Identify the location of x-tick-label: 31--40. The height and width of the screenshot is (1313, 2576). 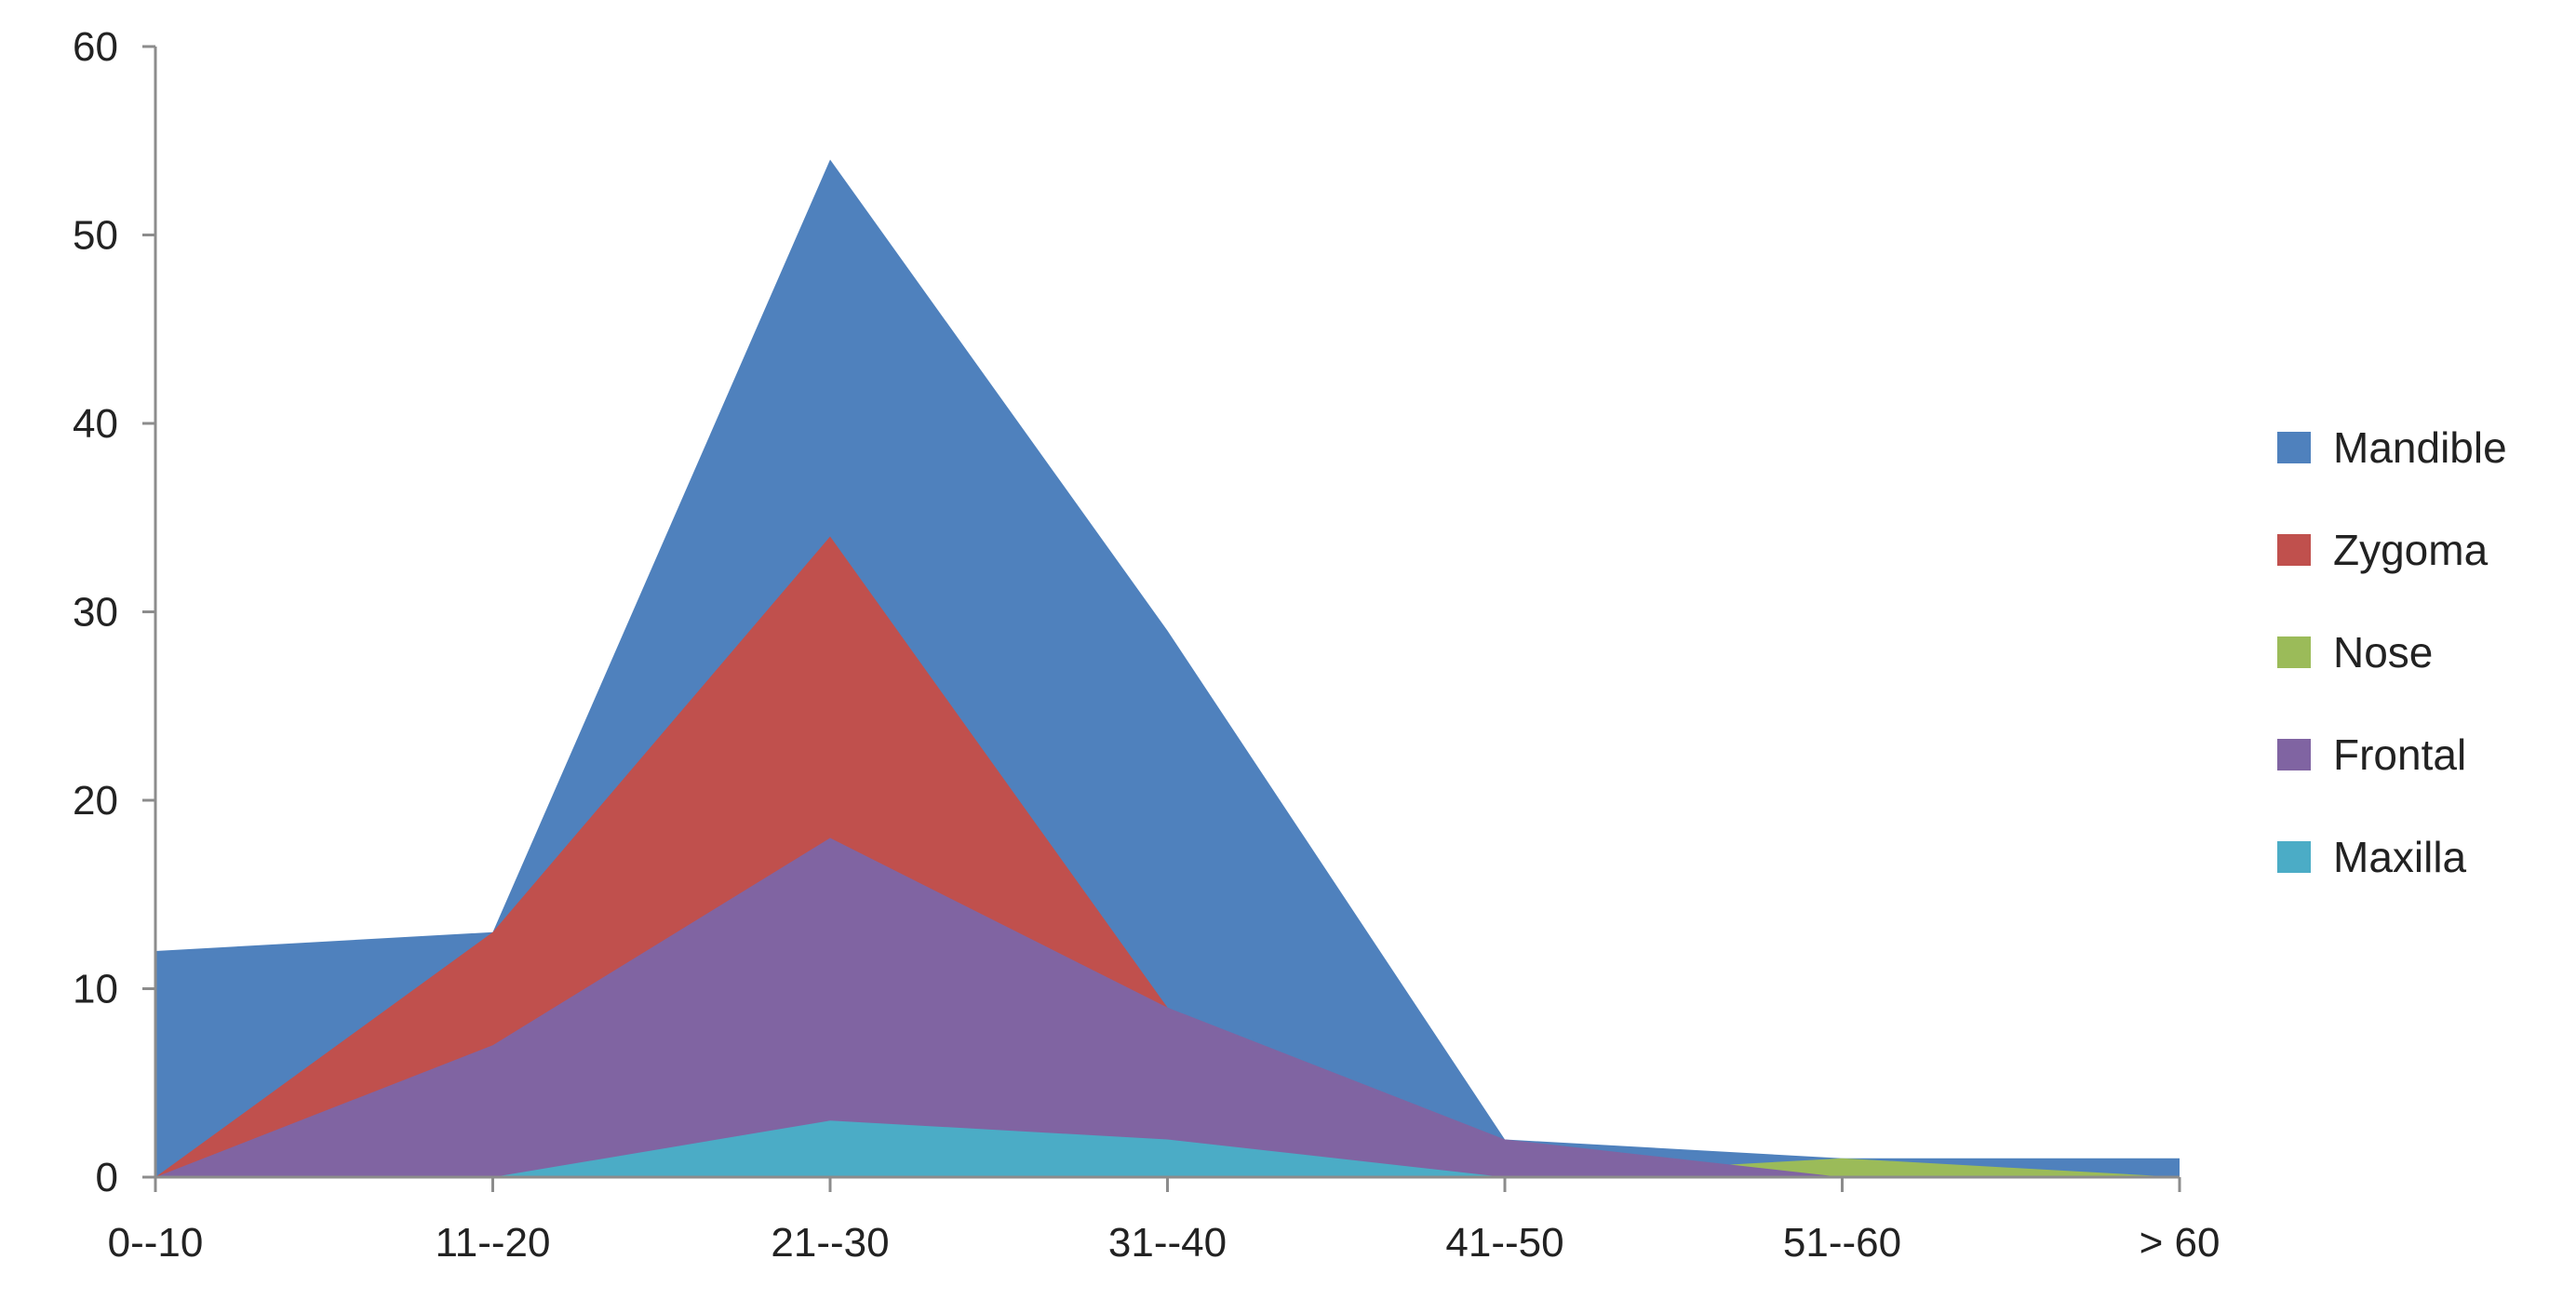
(1167, 1243).